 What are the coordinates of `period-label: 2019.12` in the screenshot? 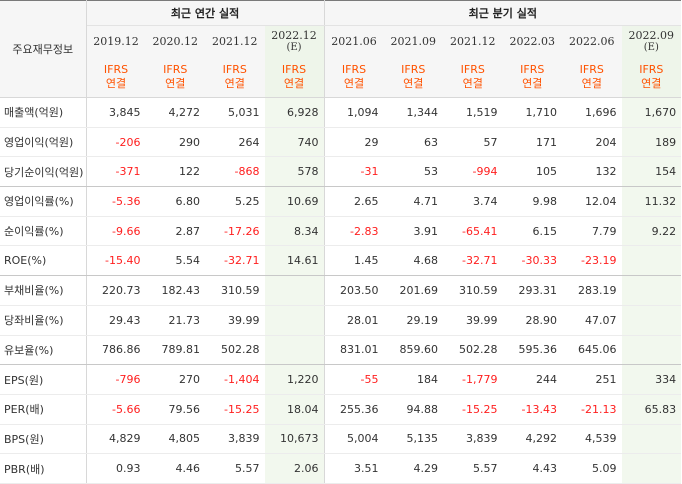 It's located at (116, 41).